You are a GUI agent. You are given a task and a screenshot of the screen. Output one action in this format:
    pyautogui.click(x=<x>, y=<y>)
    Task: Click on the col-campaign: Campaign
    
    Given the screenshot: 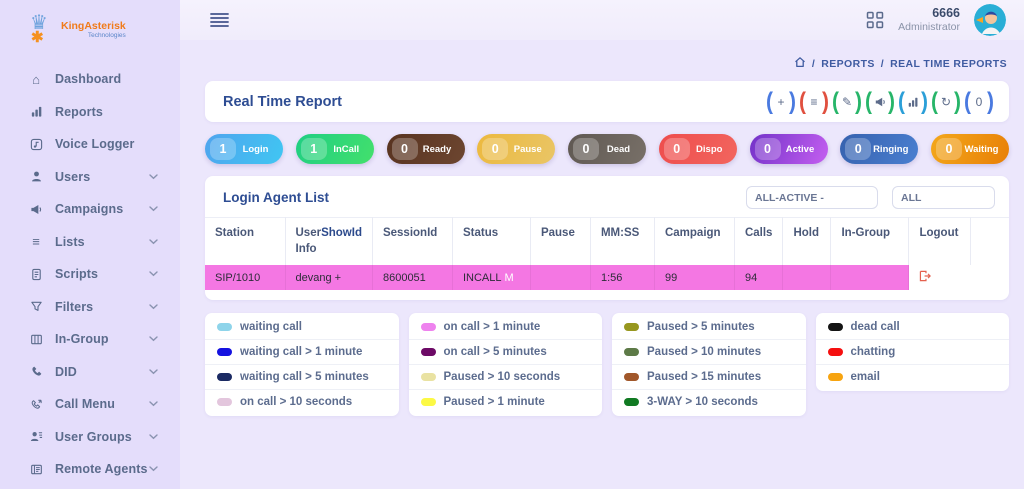 What is the action you would take?
    pyautogui.click(x=694, y=241)
    